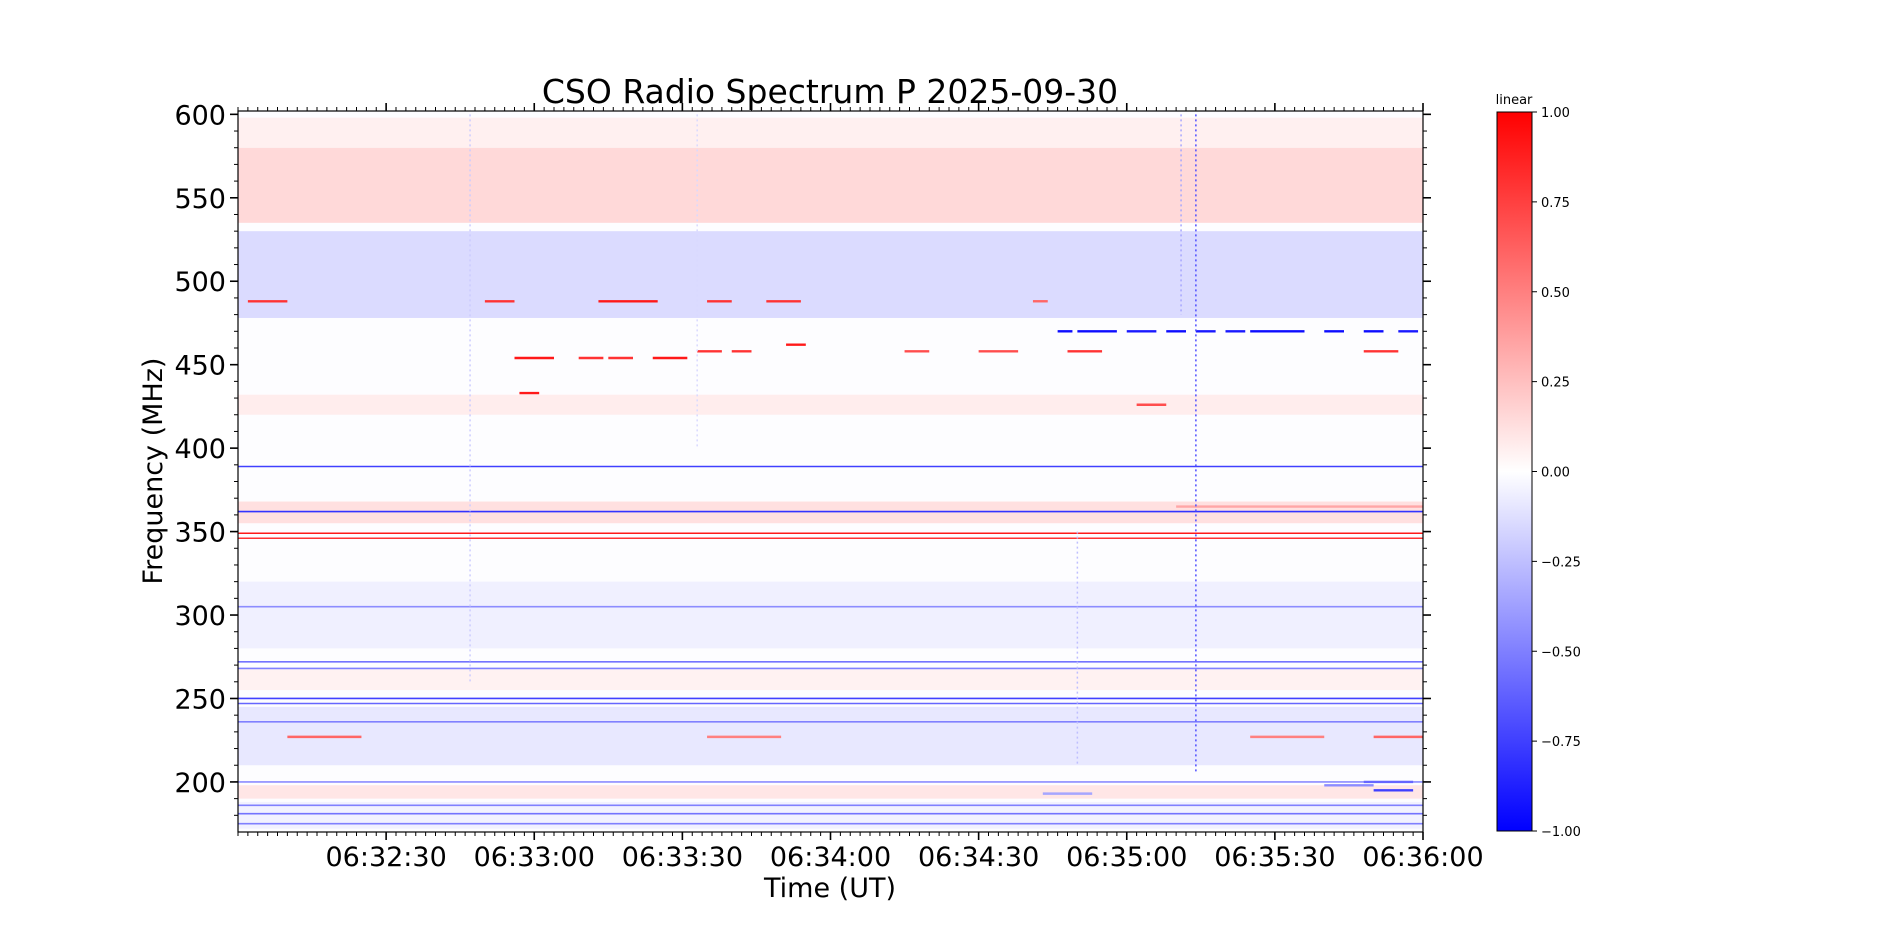 This screenshot has width=1898, height=927. What do you see at coordinates (1555, 203) in the screenshot?
I see `colorbar-tick-label: 0.75` at bounding box center [1555, 203].